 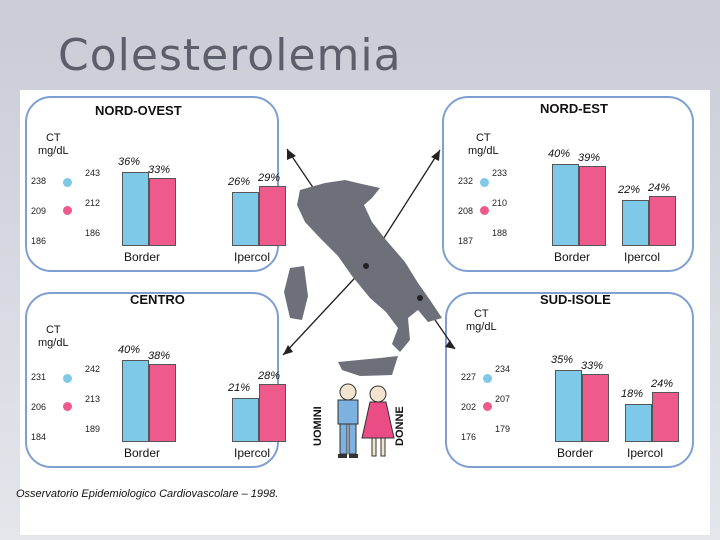 I want to click on pct-men: 18%, so click(x=632, y=394).